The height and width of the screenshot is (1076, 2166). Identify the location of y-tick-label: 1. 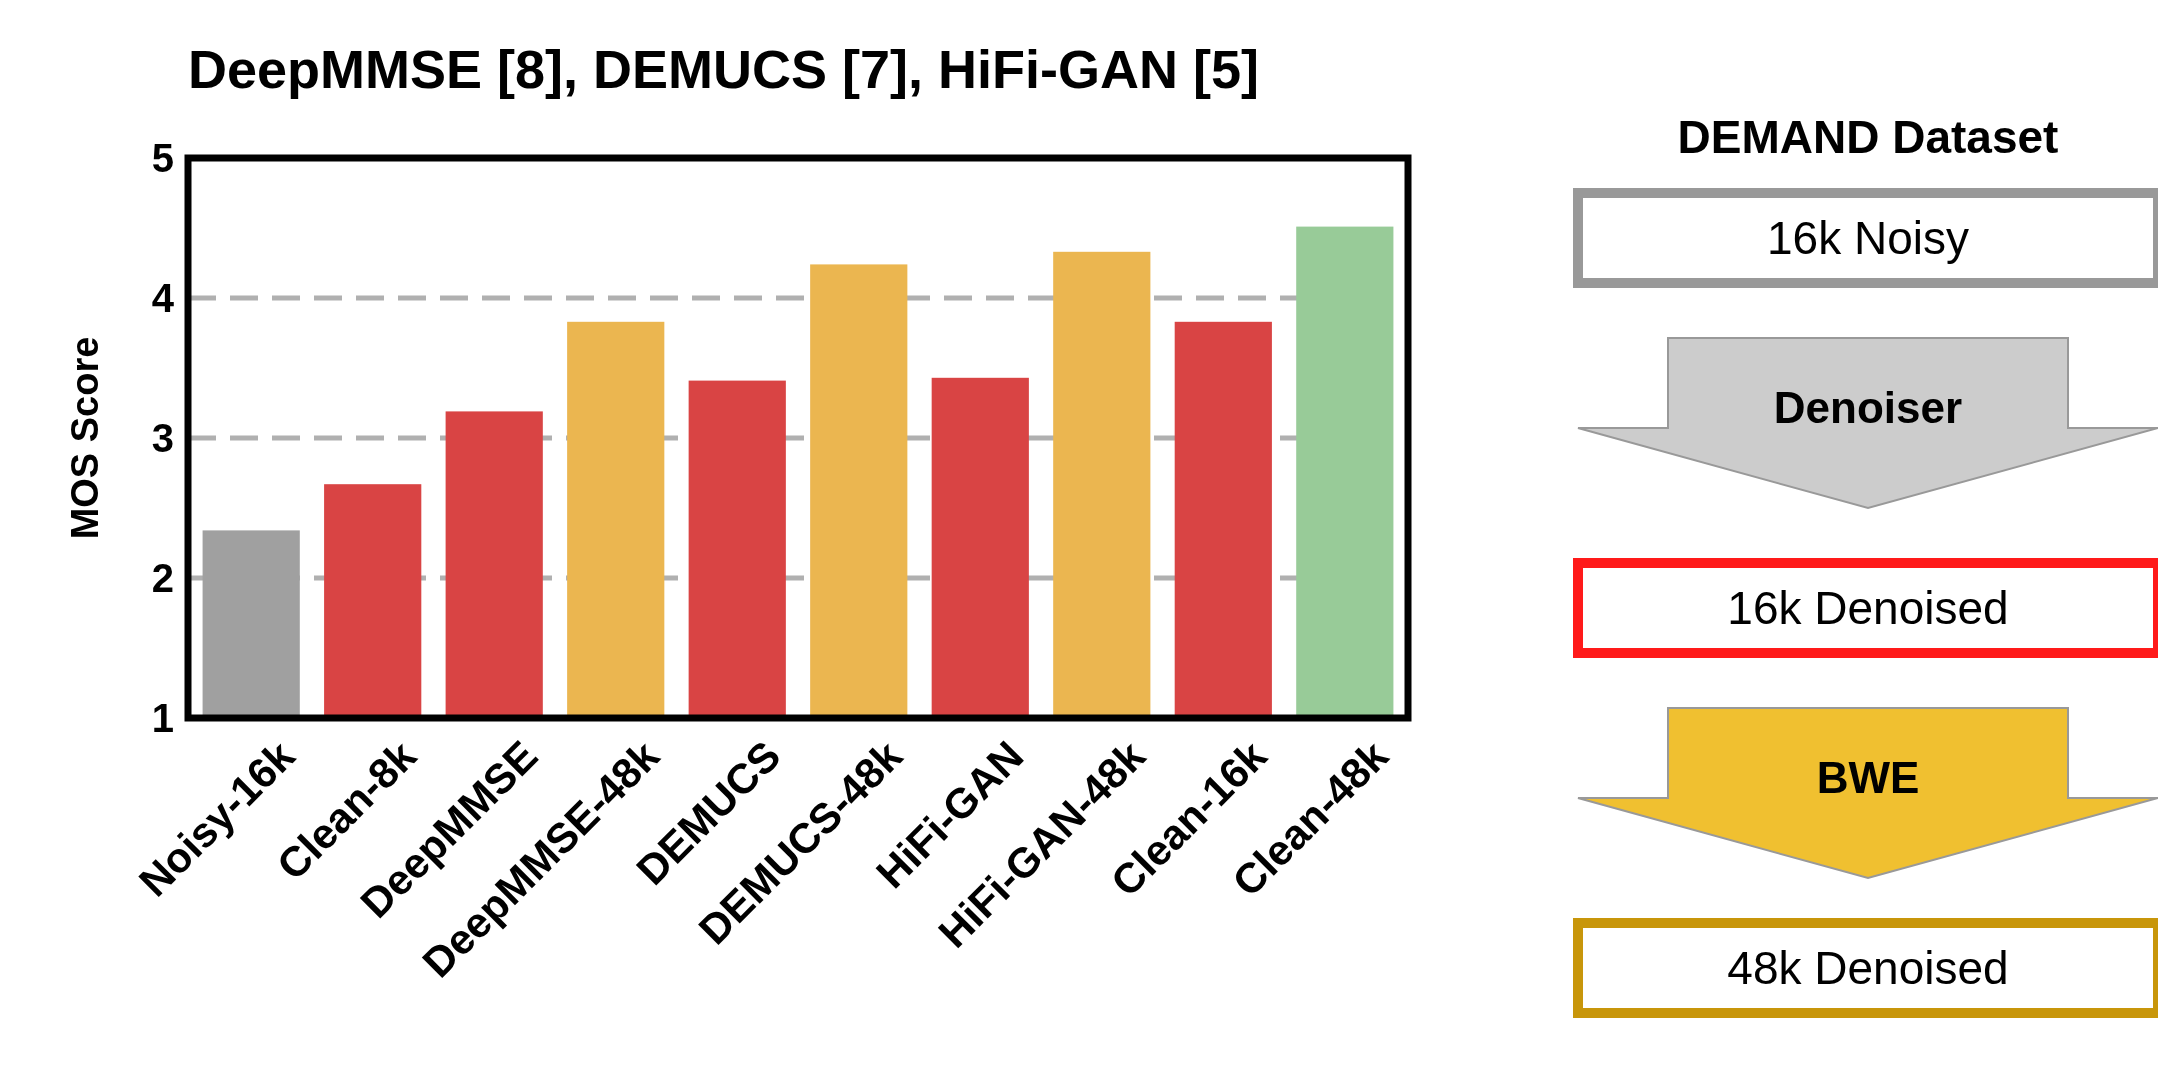
(162, 718).